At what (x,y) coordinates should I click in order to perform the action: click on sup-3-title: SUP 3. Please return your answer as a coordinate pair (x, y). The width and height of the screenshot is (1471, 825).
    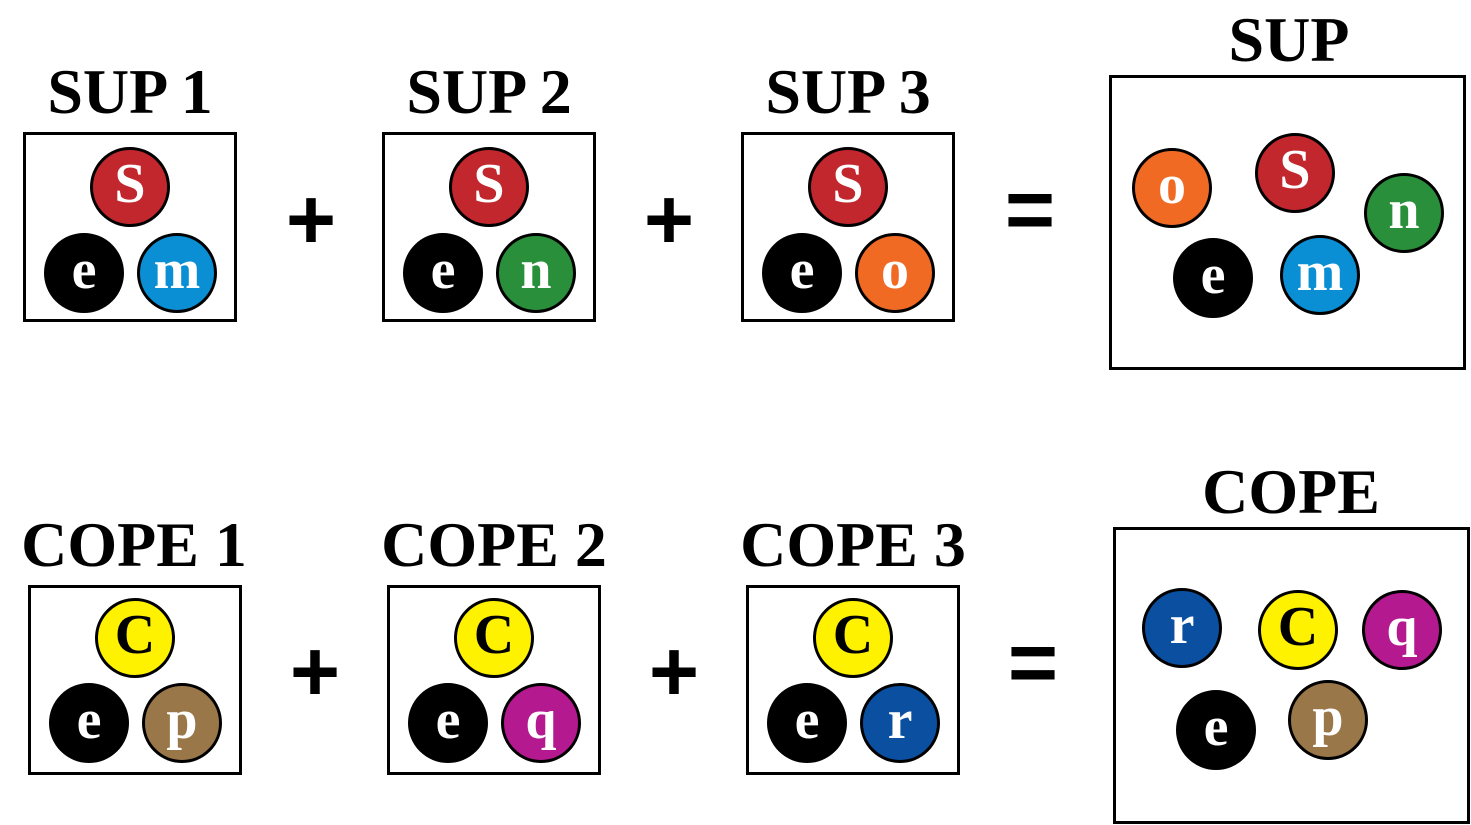
    Looking at the image, I should click on (848, 91).